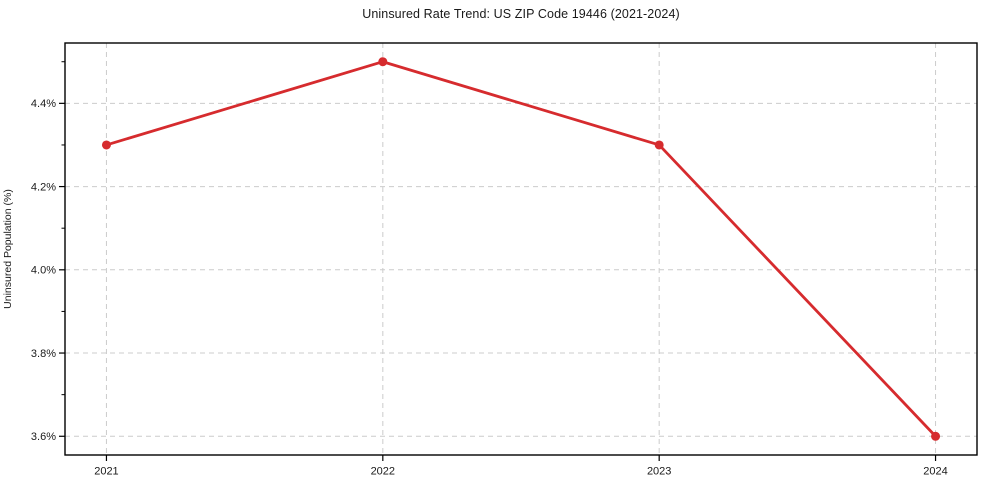  What do you see at coordinates (935, 472) in the screenshot?
I see `x-tick-label: 2024` at bounding box center [935, 472].